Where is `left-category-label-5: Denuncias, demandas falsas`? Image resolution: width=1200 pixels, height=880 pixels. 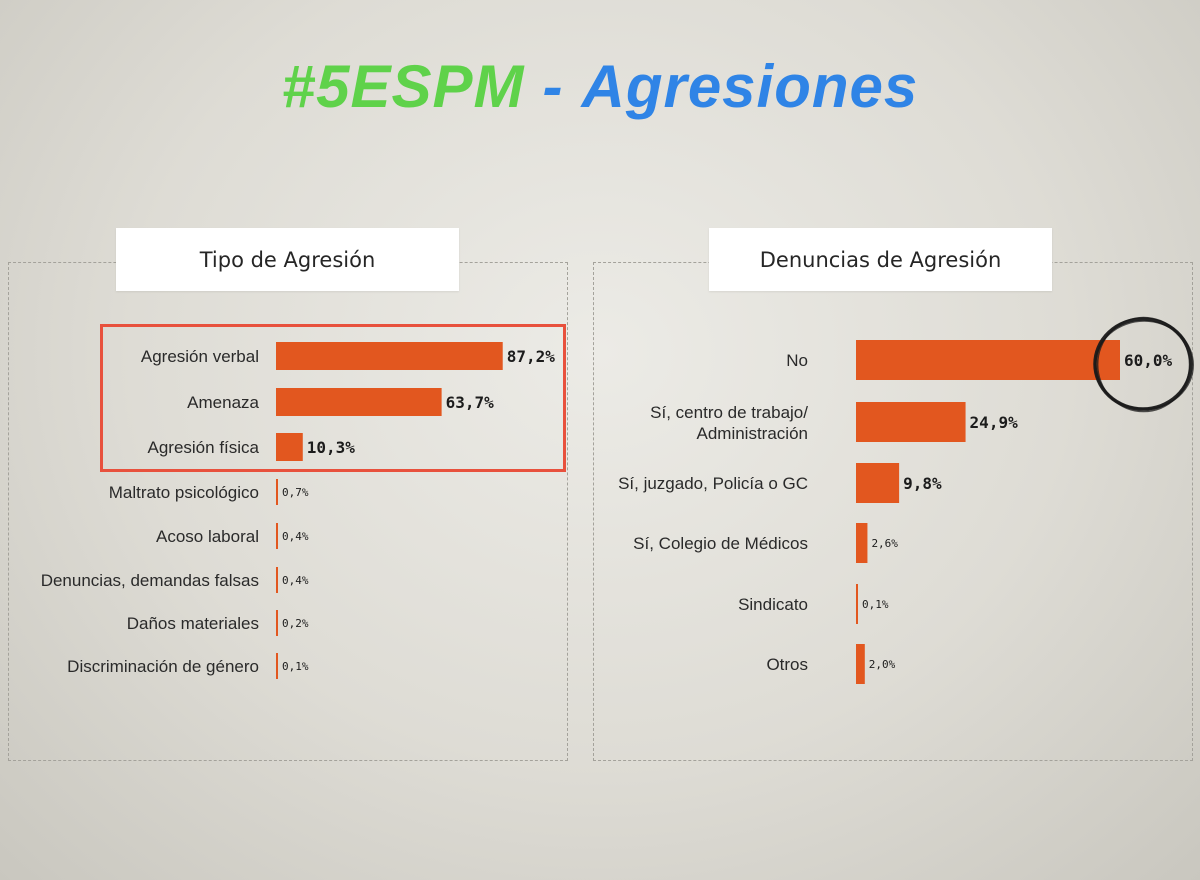
left-category-label-5: Denuncias, demandas falsas is located at coordinates (150, 580).